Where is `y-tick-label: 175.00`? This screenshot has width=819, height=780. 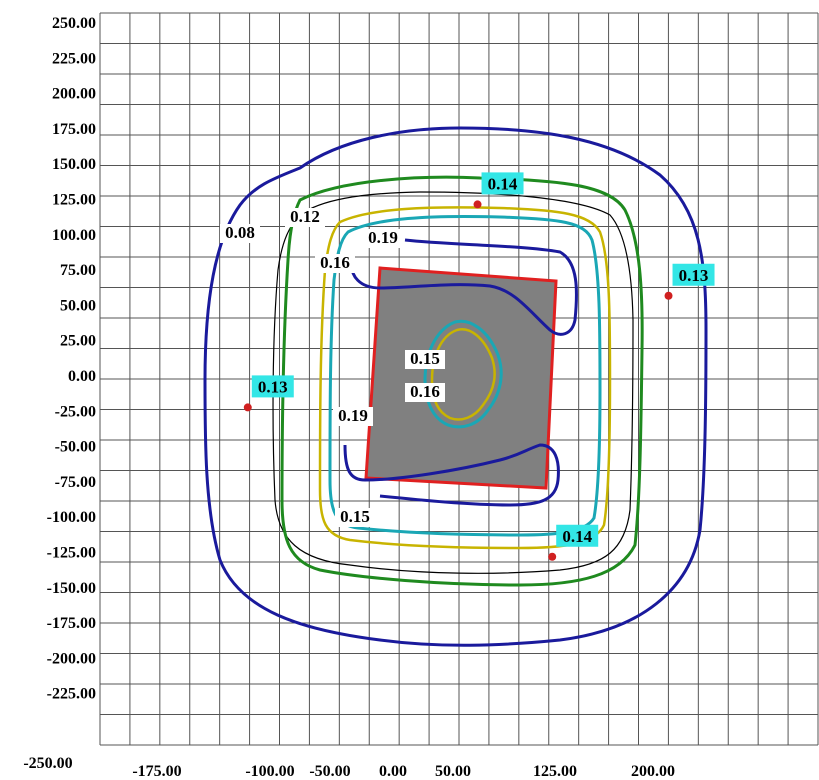
y-tick-label: 175.00 is located at coordinates (74, 129).